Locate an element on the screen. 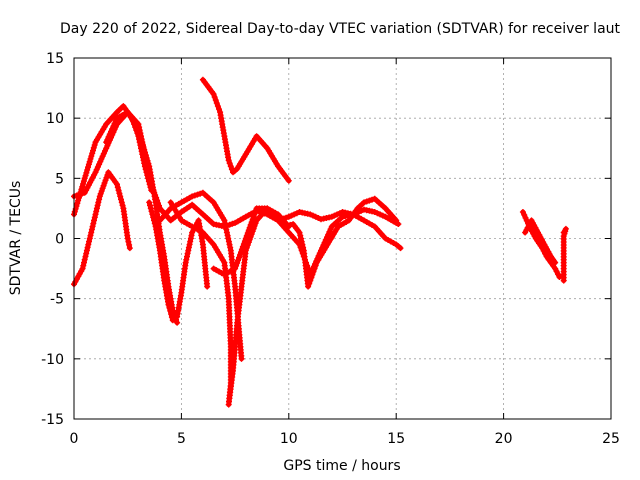 The height and width of the screenshot is (480, 640). series-arc5 is located at coordinates (178, 261).